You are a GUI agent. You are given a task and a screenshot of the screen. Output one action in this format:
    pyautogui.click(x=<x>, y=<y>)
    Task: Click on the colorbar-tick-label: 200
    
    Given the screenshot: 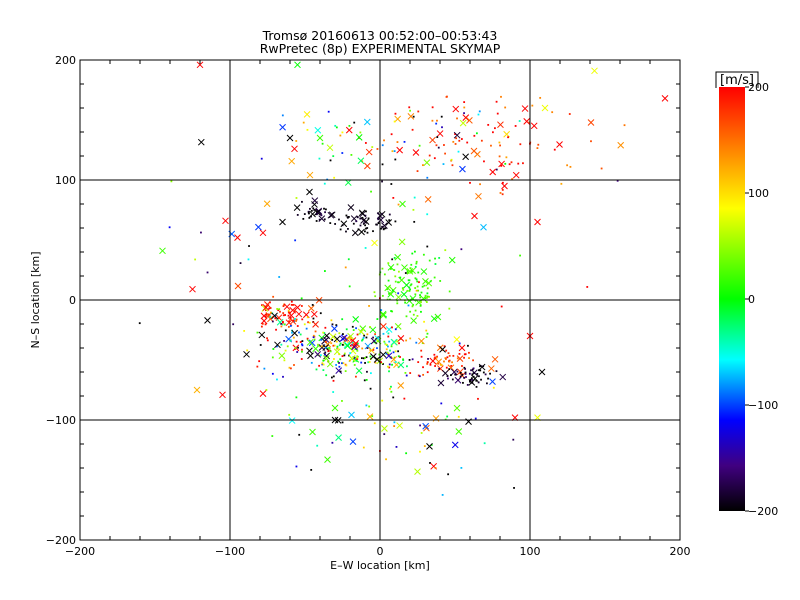 What is the action you would take?
    pyautogui.click(x=758, y=87)
    